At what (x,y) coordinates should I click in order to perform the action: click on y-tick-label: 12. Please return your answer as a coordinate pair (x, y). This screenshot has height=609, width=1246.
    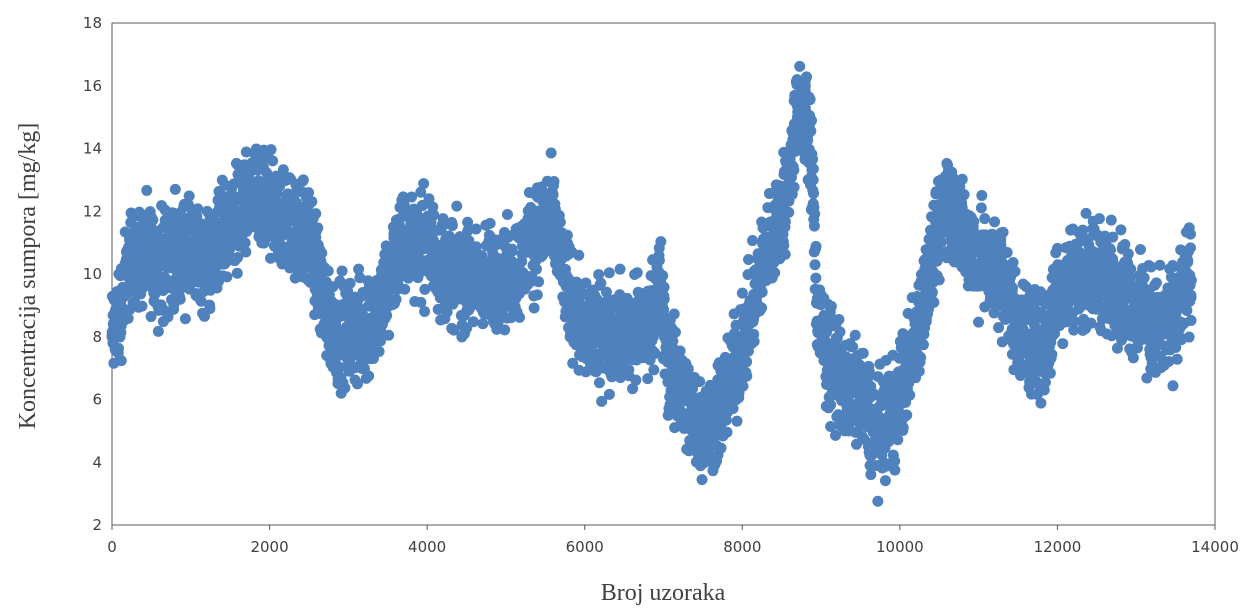
    Looking at the image, I should click on (92, 211).